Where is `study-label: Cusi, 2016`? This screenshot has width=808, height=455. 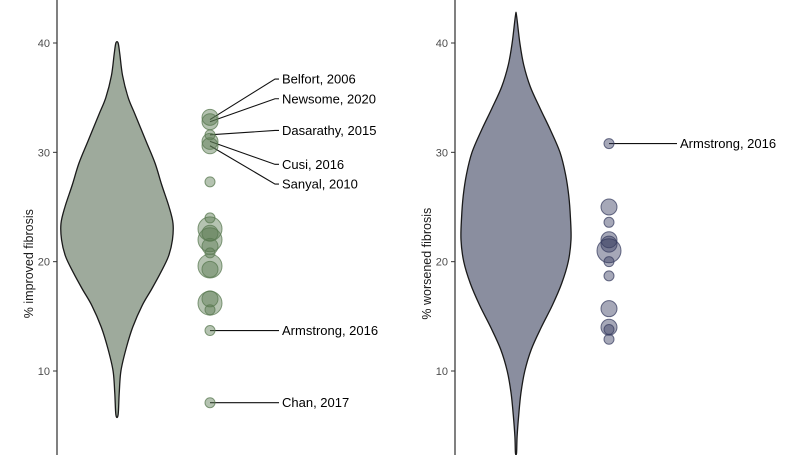
study-label: Cusi, 2016 is located at coordinates (313, 164).